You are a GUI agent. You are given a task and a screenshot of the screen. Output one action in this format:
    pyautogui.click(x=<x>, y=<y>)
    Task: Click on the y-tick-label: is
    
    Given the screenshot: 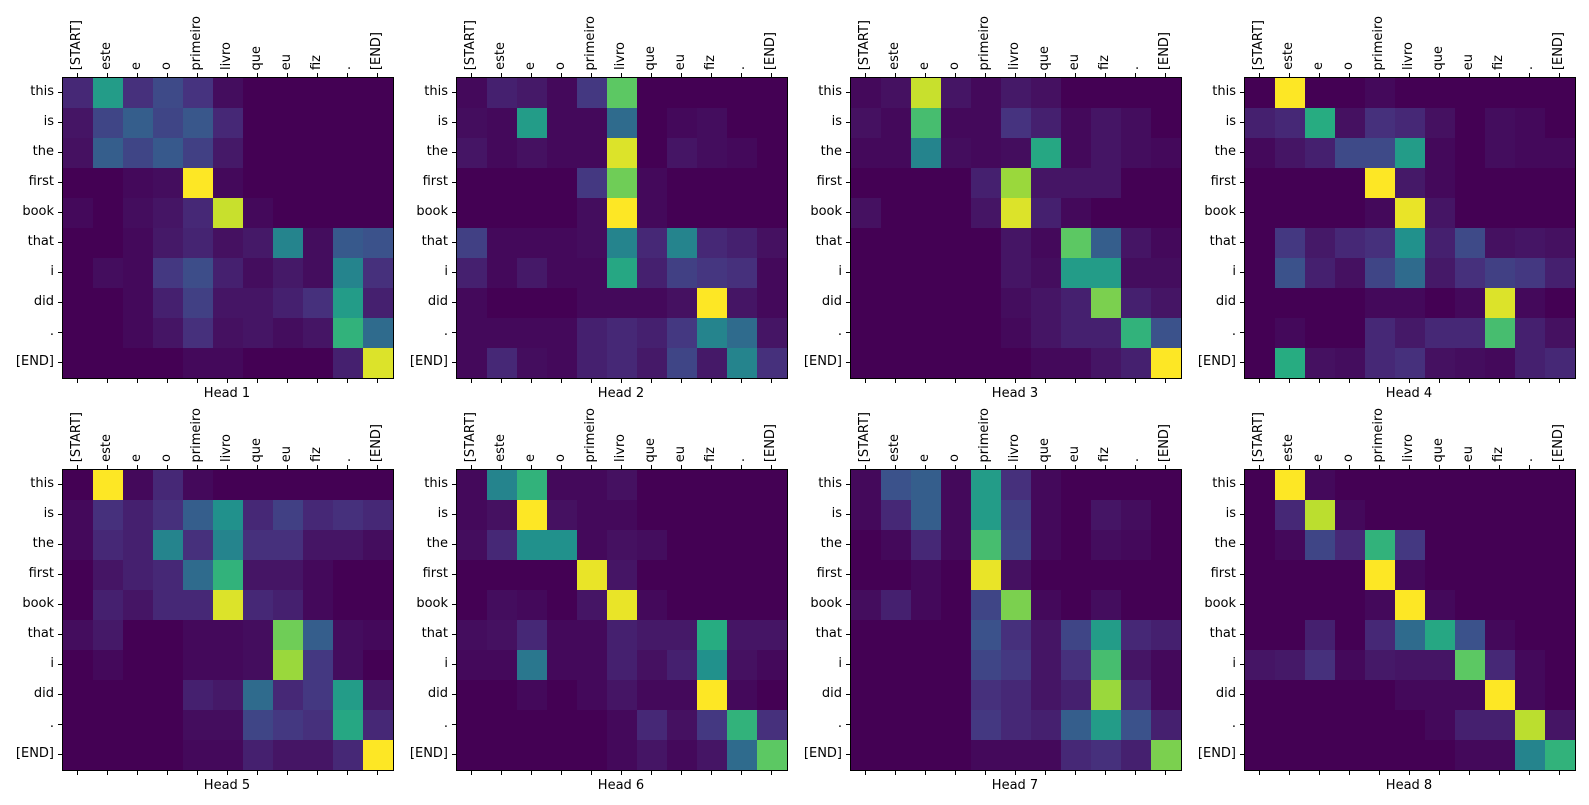 What is the action you would take?
    pyautogui.click(x=836, y=121)
    